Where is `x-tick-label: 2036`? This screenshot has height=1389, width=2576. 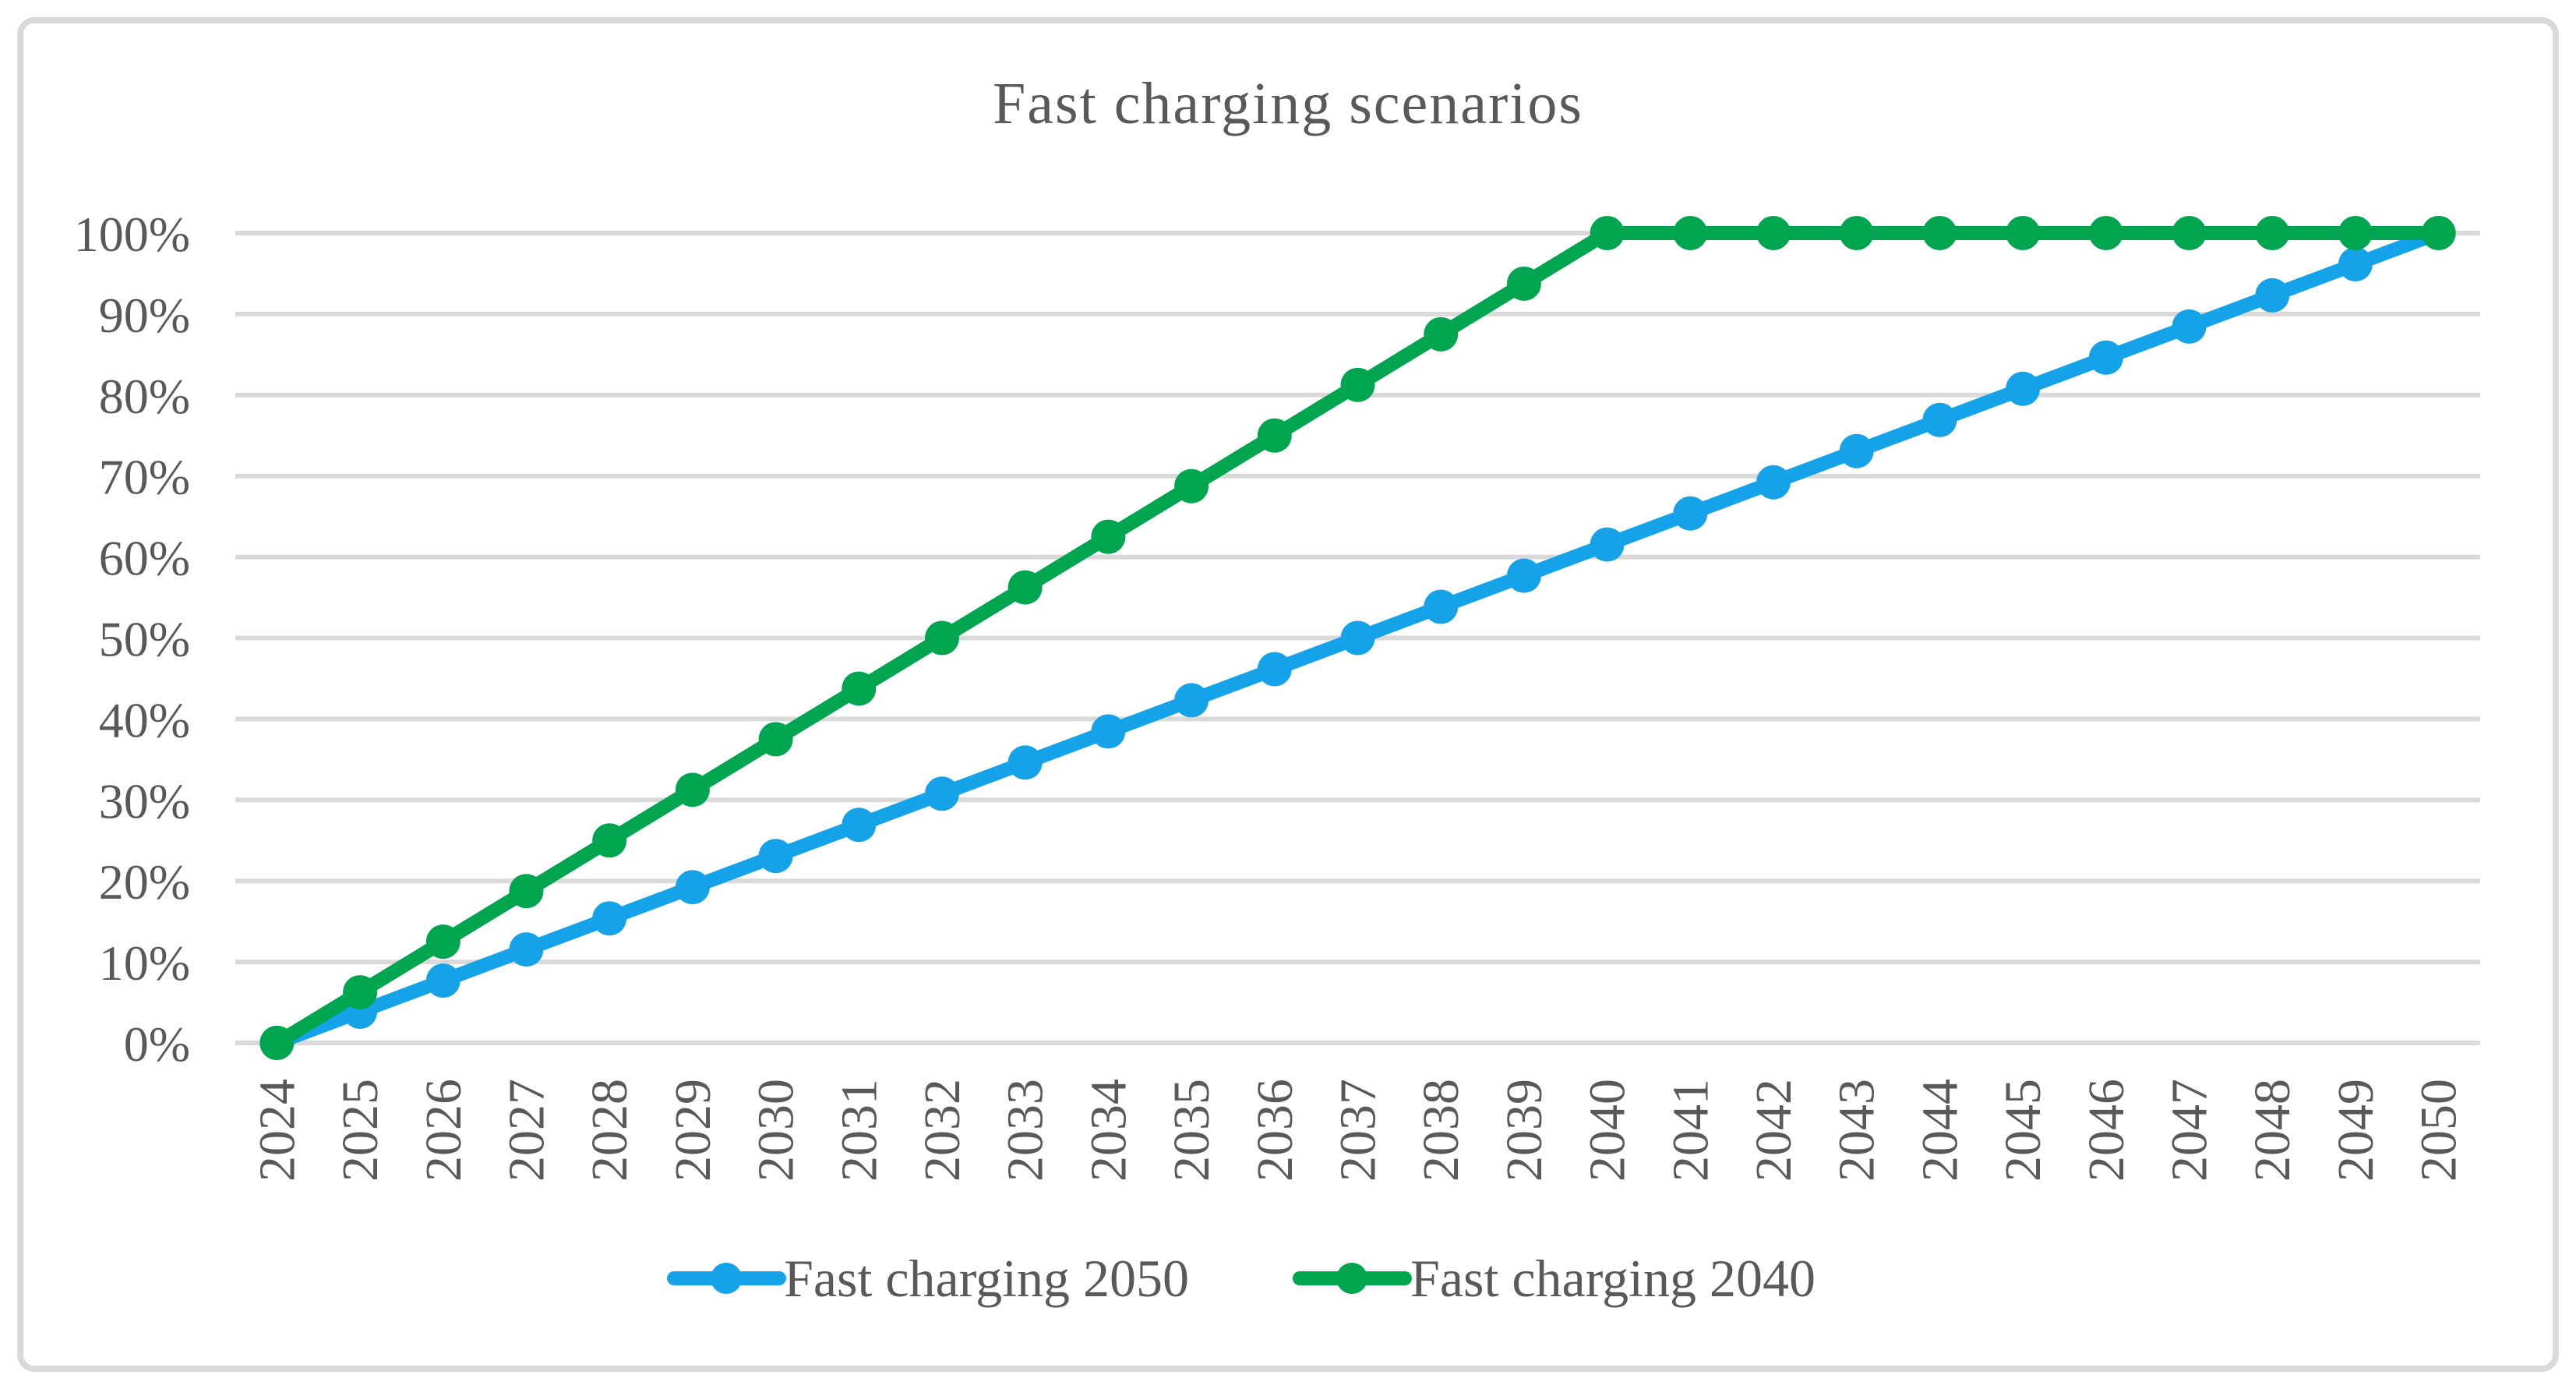 x-tick-label: 2036 is located at coordinates (1275, 1130).